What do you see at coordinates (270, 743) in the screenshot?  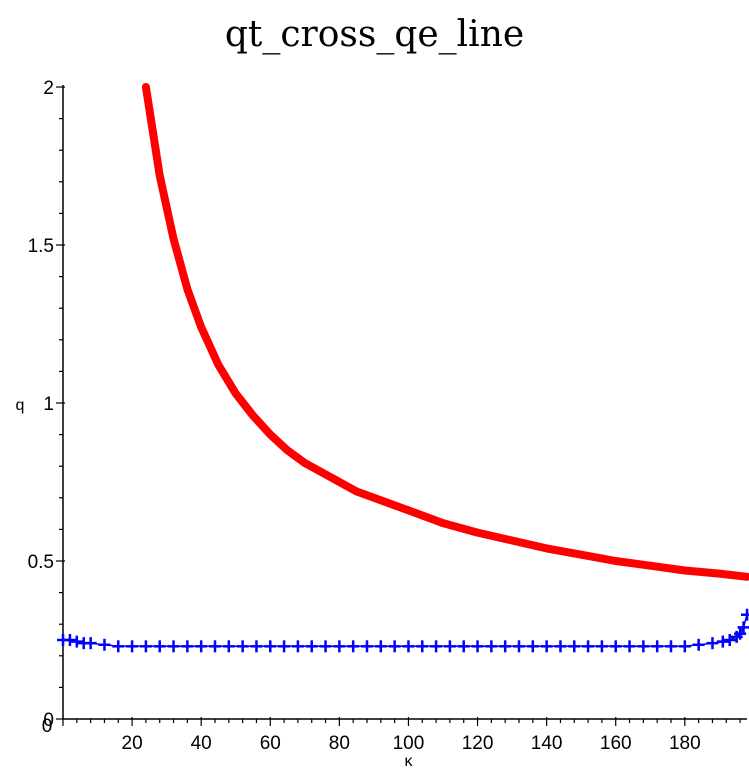 I see `x-tick-label: 60` at bounding box center [270, 743].